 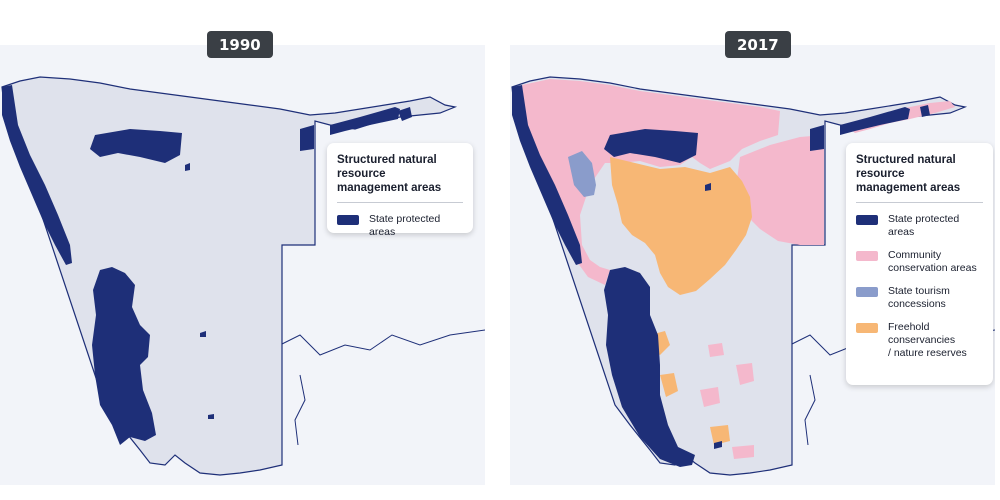 What do you see at coordinates (758, 44) in the screenshot?
I see `year-badge-2017: 2017` at bounding box center [758, 44].